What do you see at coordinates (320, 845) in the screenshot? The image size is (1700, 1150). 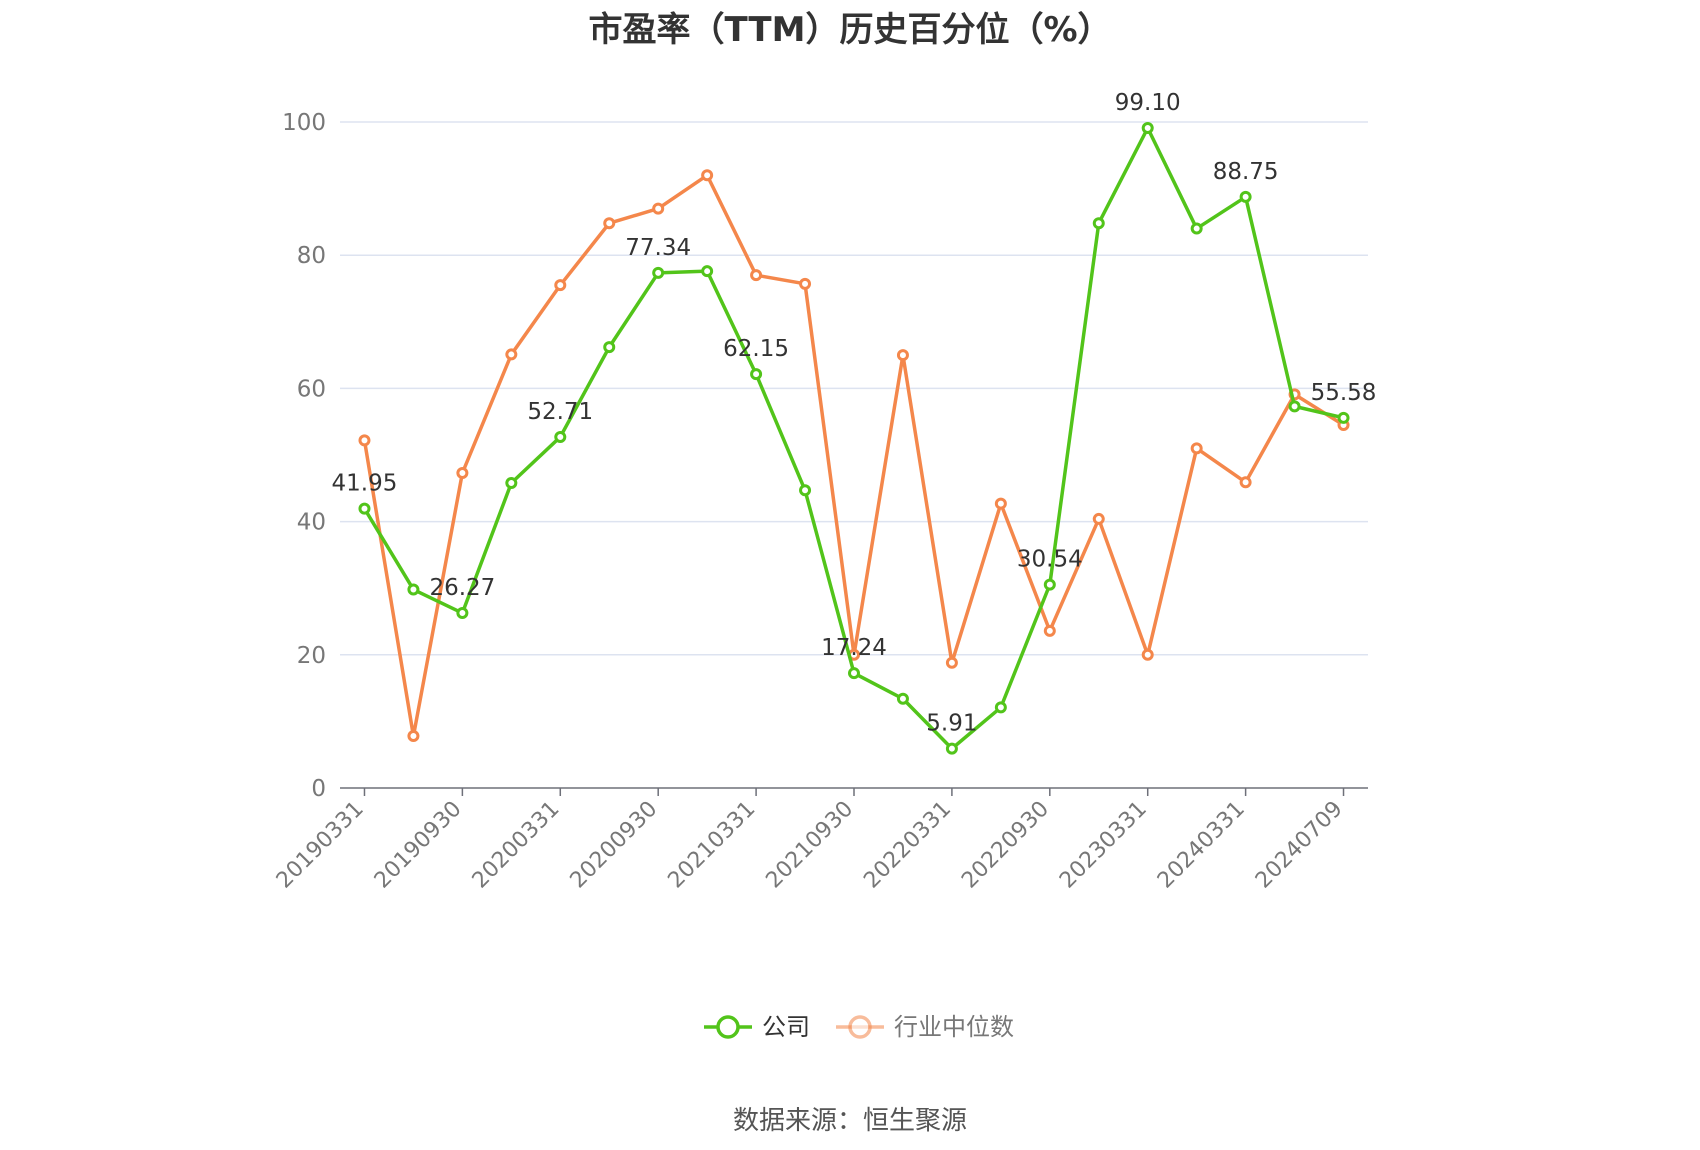 I see `x-tick-label: 20190331` at bounding box center [320, 845].